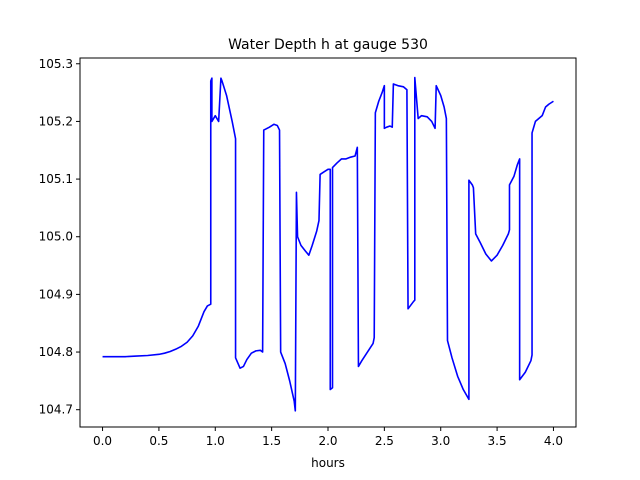  What do you see at coordinates (102, 441) in the screenshot?
I see `x-tick-label: 0.0` at bounding box center [102, 441].